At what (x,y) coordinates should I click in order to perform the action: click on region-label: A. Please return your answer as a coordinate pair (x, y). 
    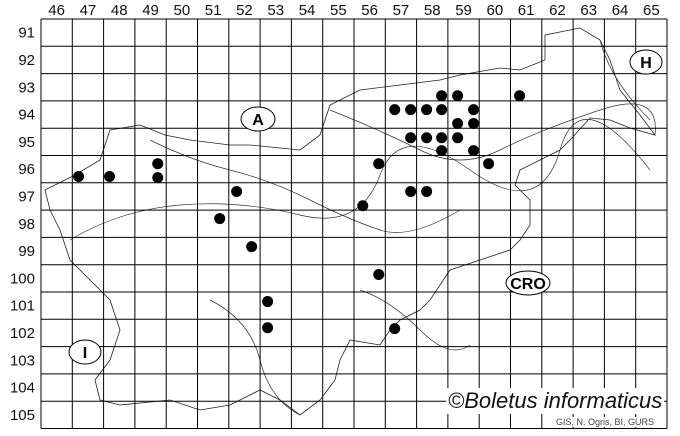
    Looking at the image, I should click on (258, 120).